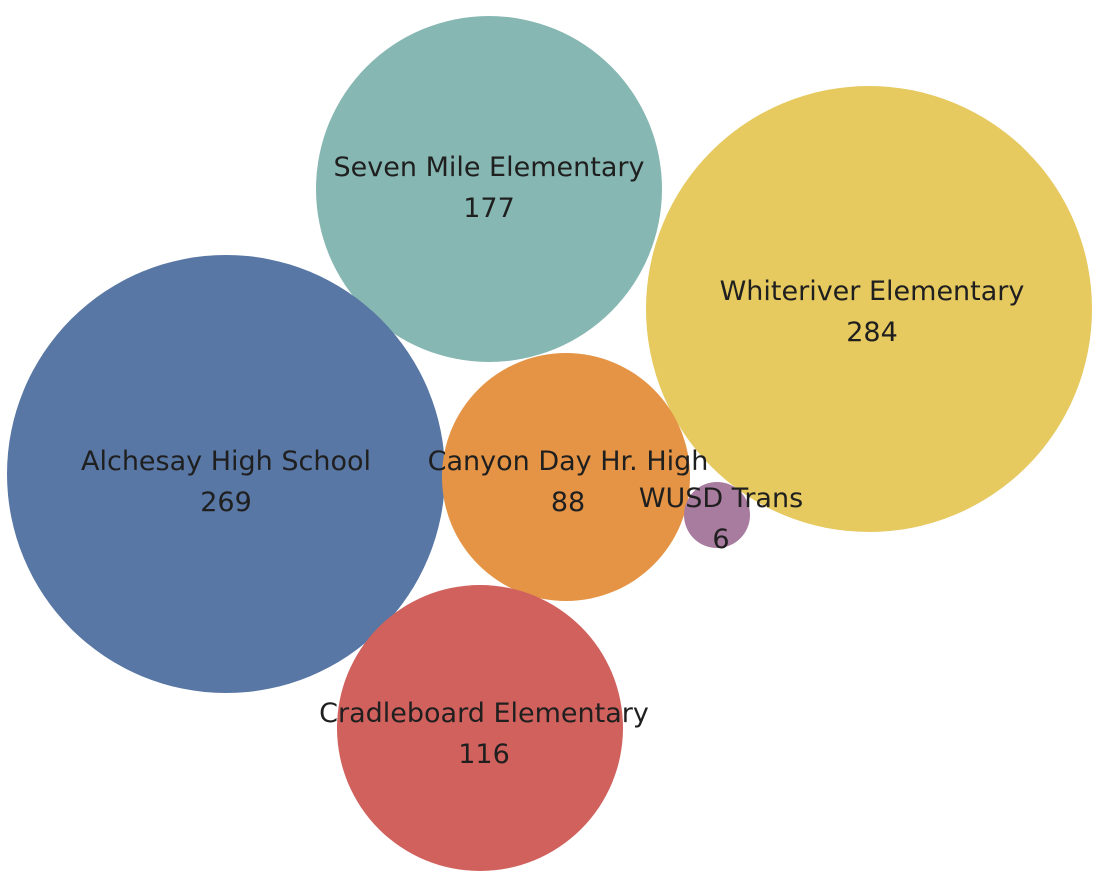 The image size is (1095, 873). Describe the element at coordinates (720, 539) in the screenshot. I see `bubble-value: 6` at that location.